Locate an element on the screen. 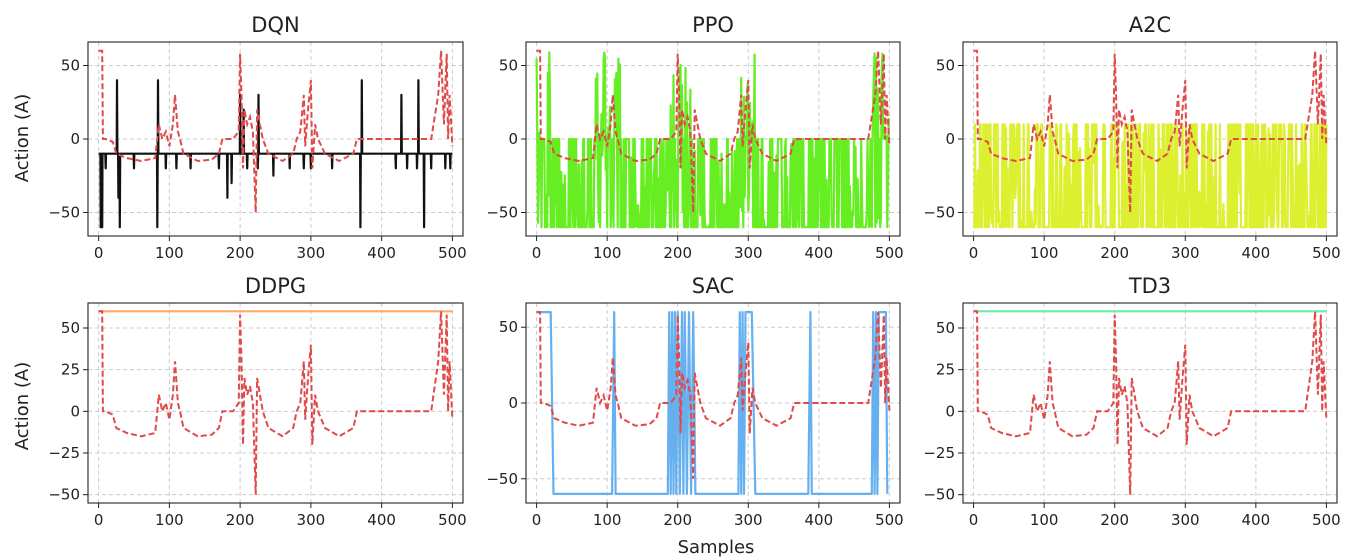  subplot-td3: 0 100 200 300 400 500 −50 −25 0 25 50 TD3 is located at coordinates (1131, 401).